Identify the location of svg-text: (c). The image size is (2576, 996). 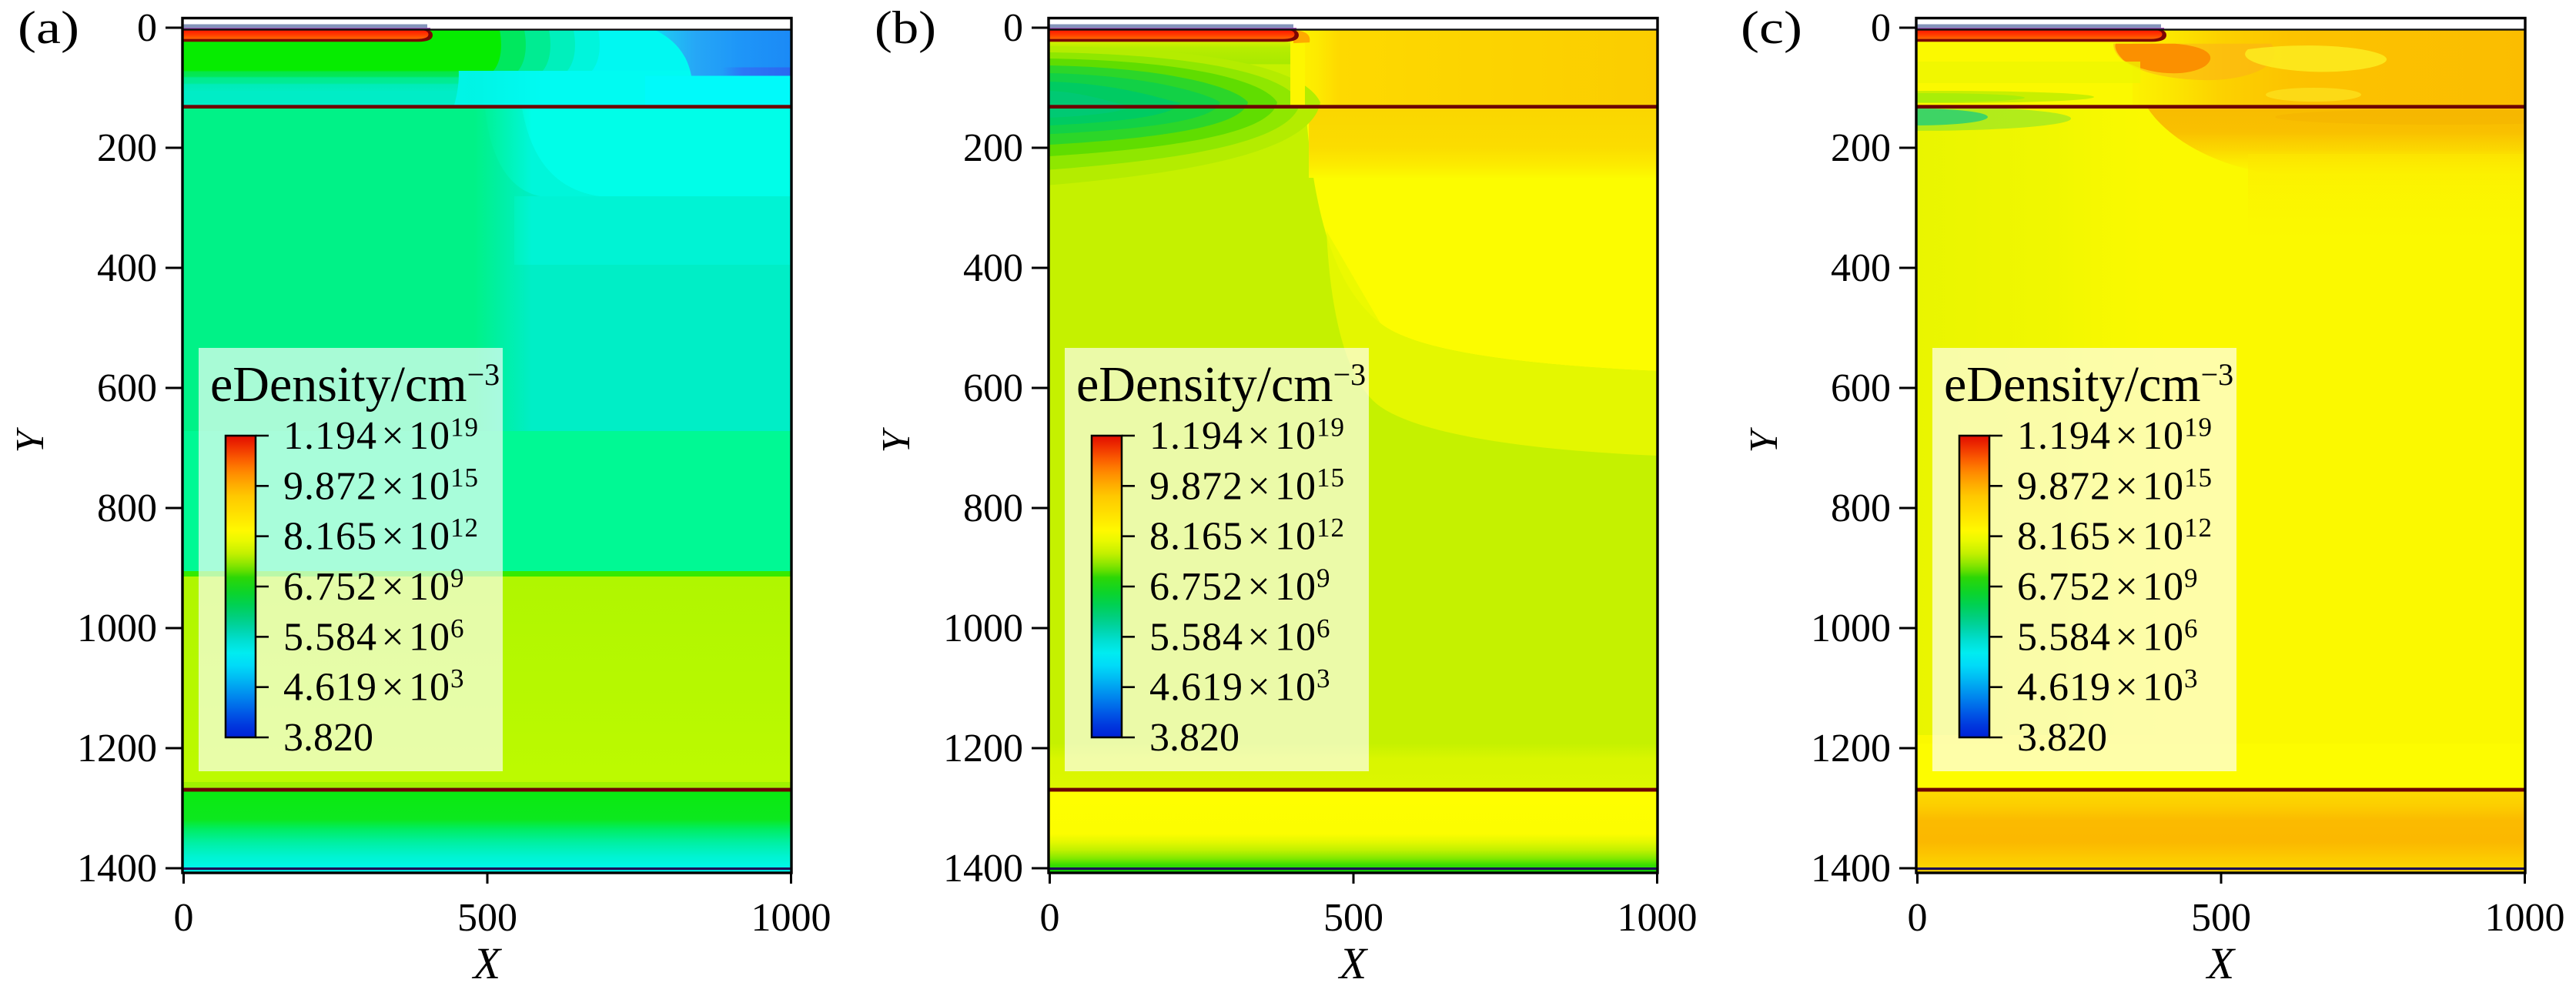
(1772, 27).